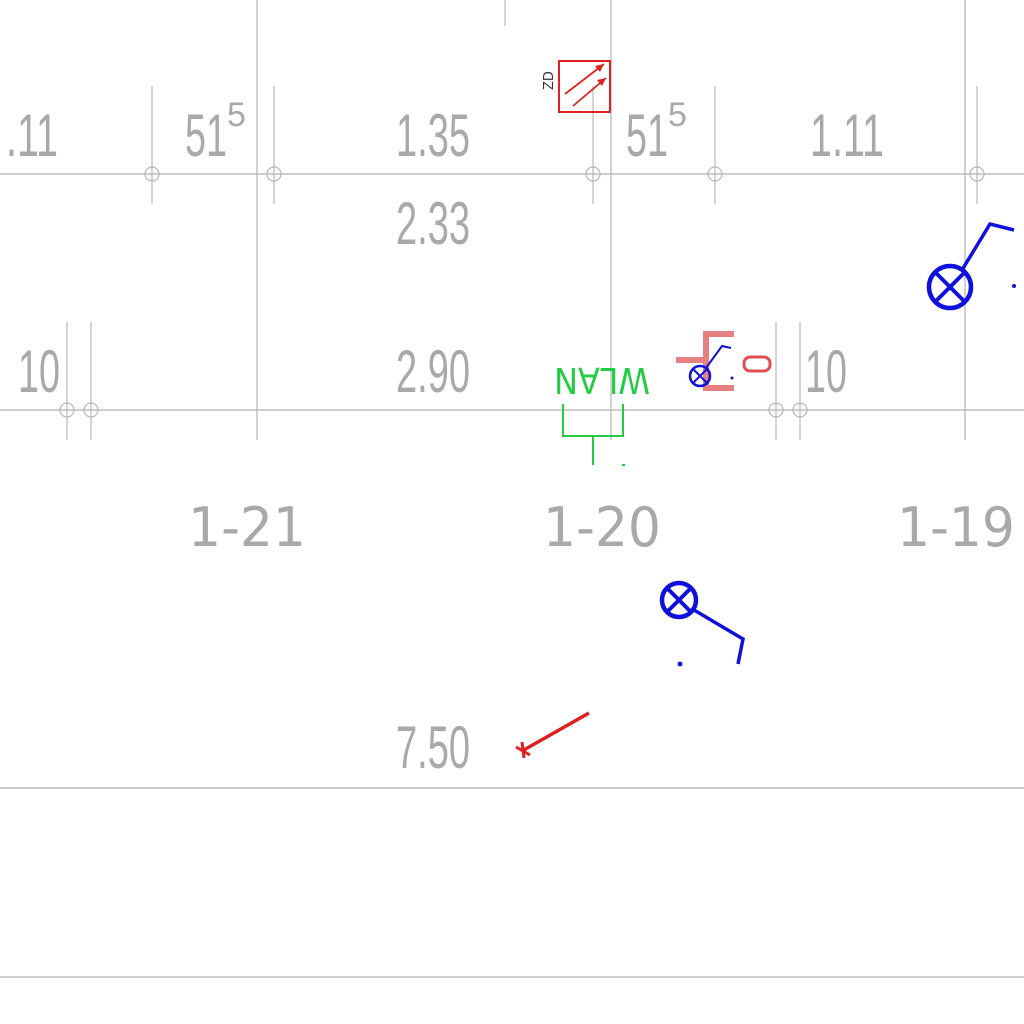 This screenshot has width=1024, height=1024. Describe the element at coordinates (602, 527) in the screenshot. I see `room-label-1-20: 1-20` at that location.